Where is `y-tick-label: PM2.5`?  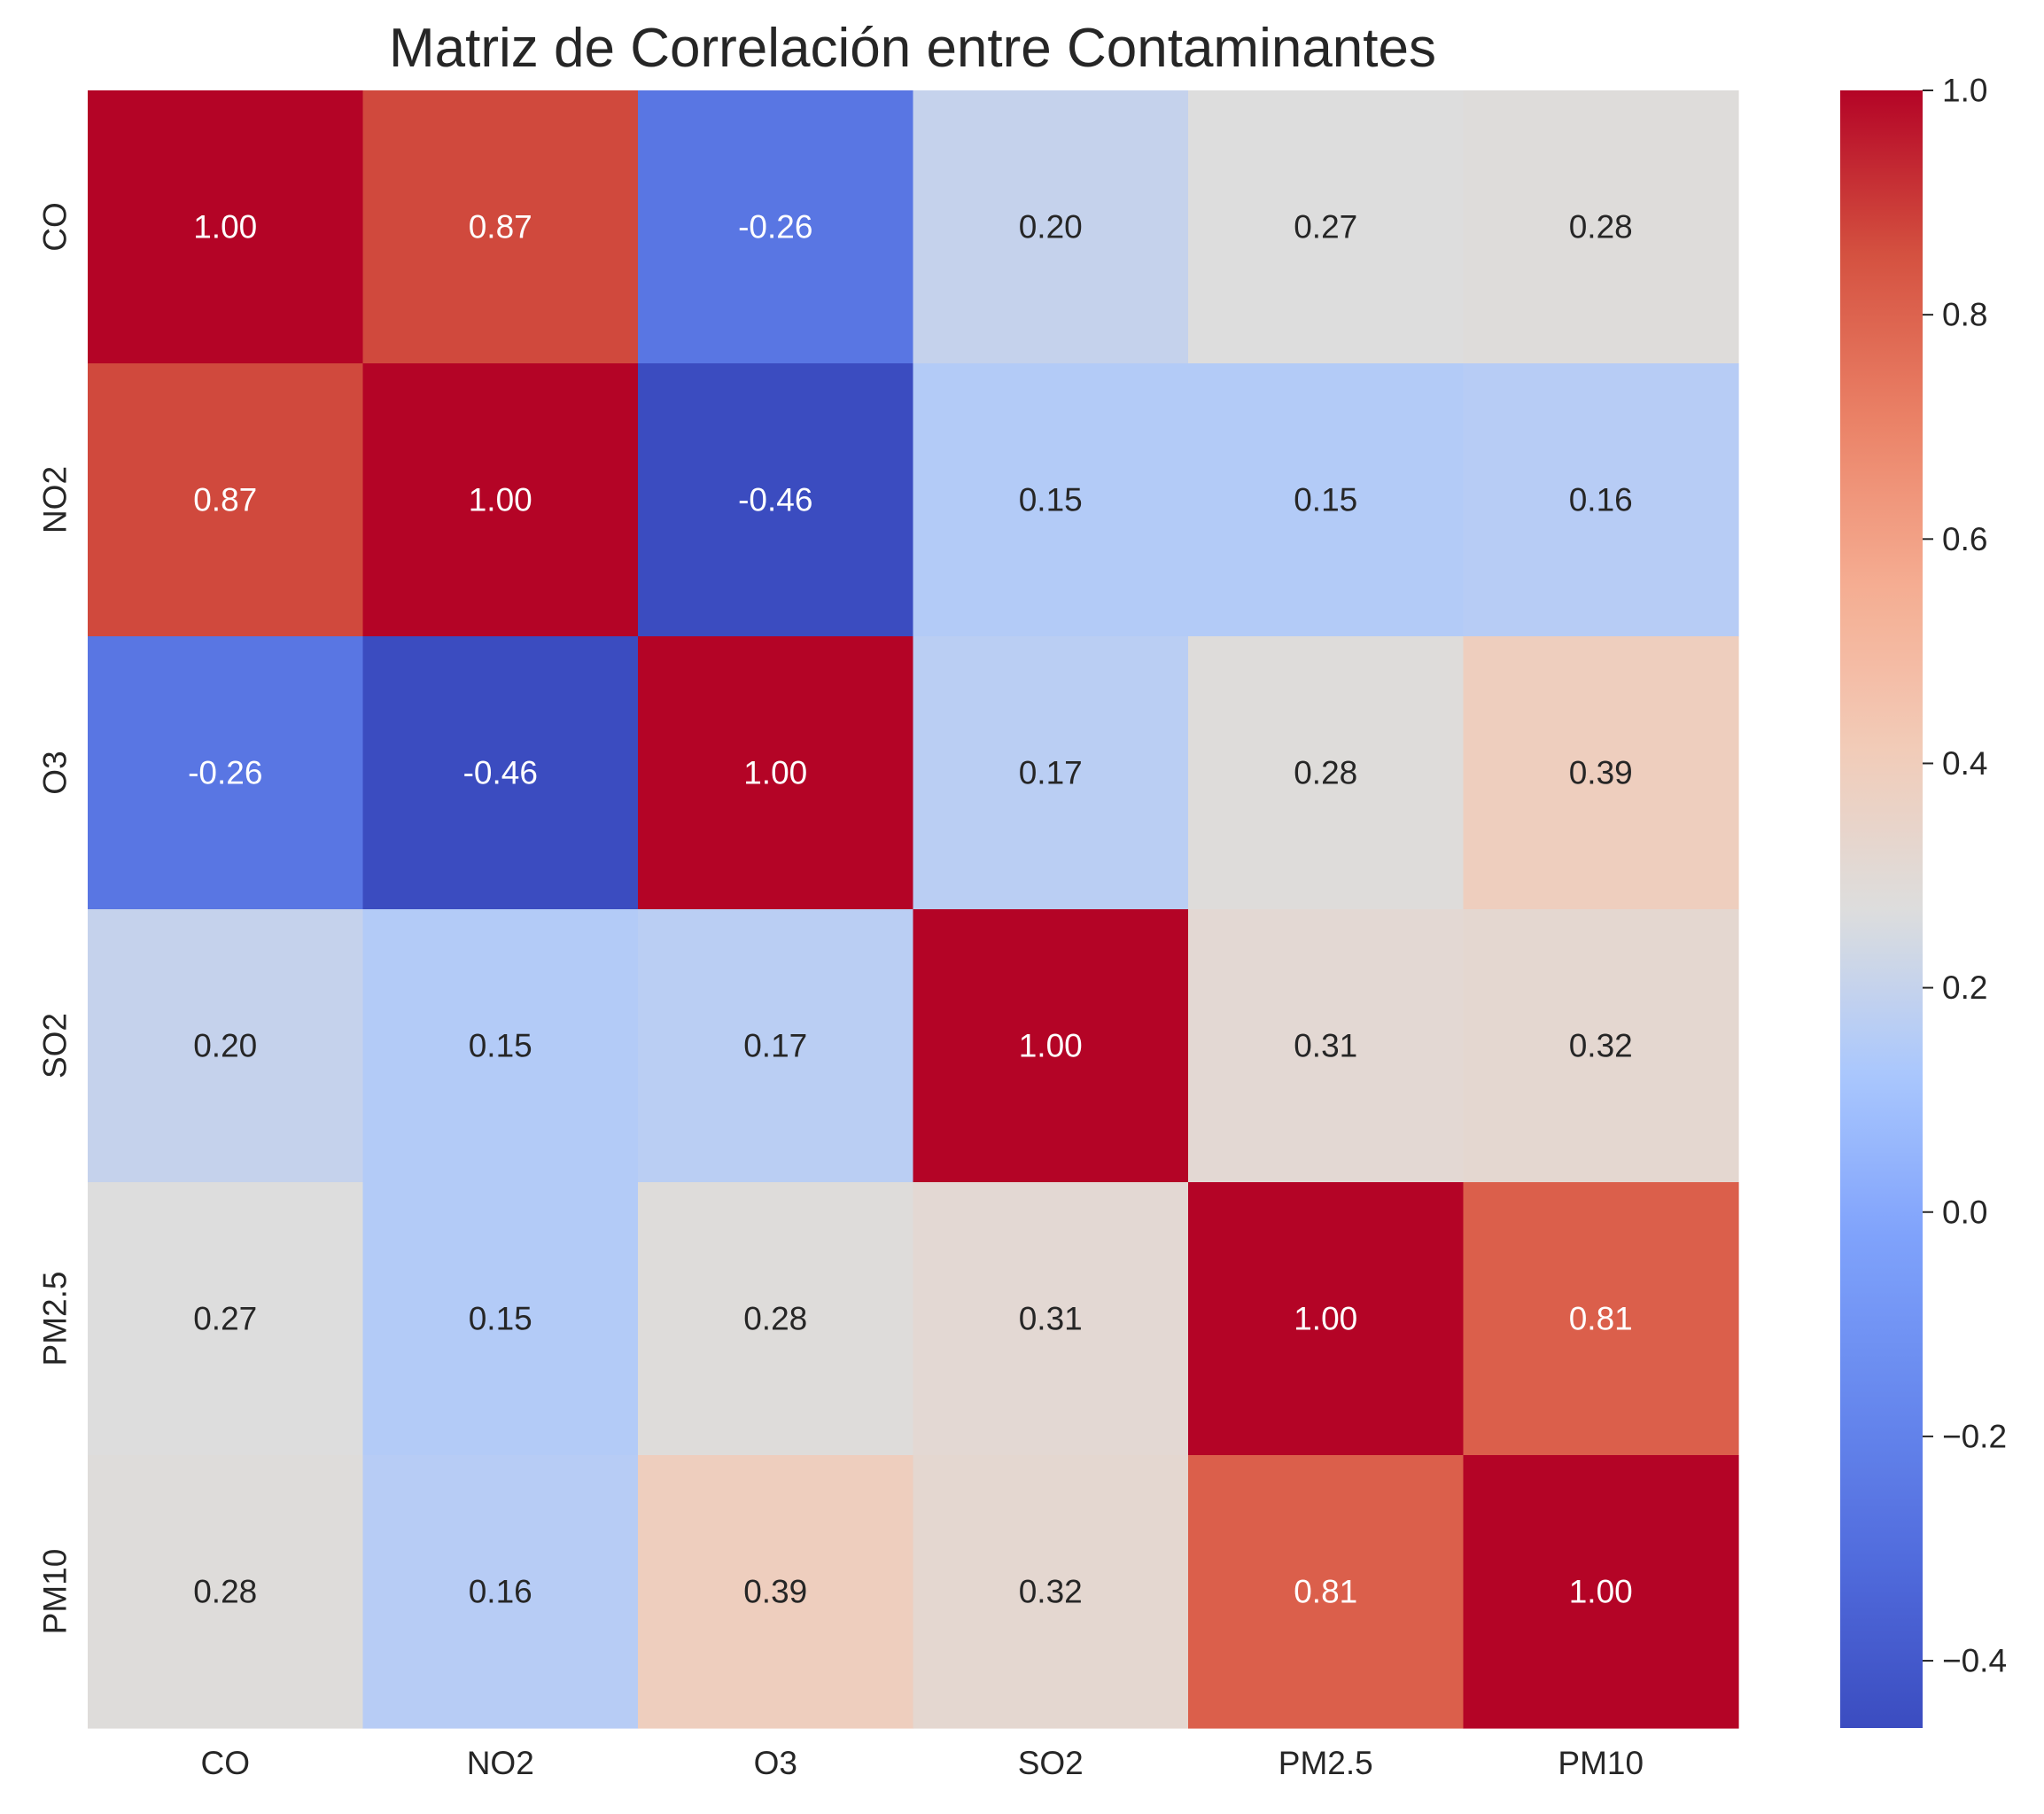
y-tick-label: PM2.5 is located at coordinates (55, 1319).